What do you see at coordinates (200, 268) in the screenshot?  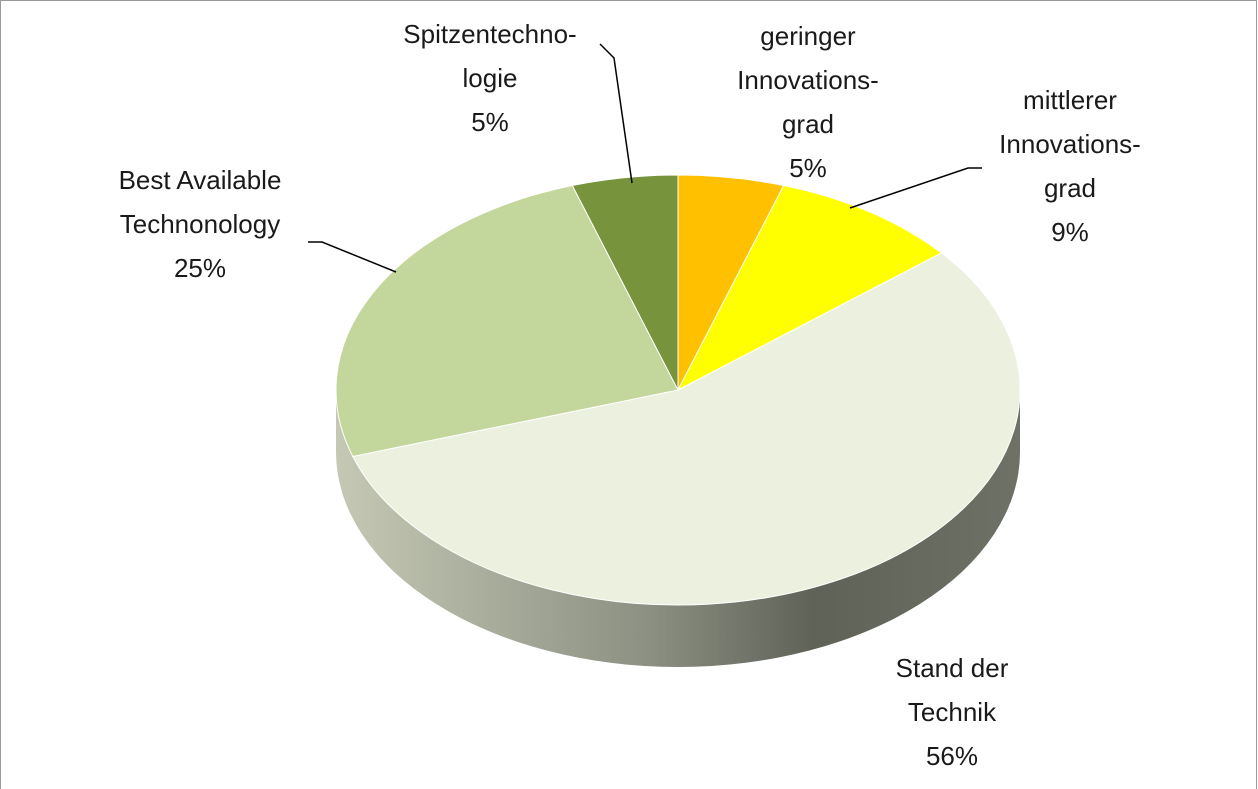 I see `slice-value-label: 25%` at bounding box center [200, 268].